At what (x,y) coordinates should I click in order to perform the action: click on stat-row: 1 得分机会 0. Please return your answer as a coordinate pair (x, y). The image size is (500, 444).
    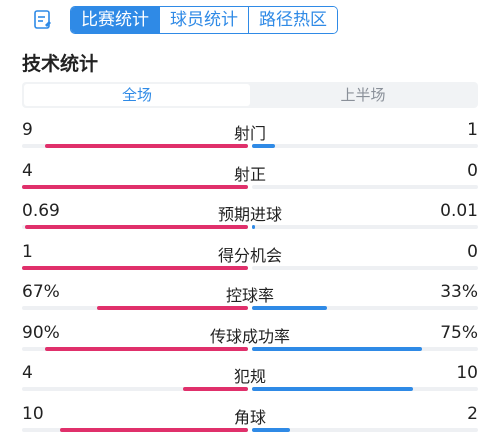
    Looking at the image, I should click on (250, 262).